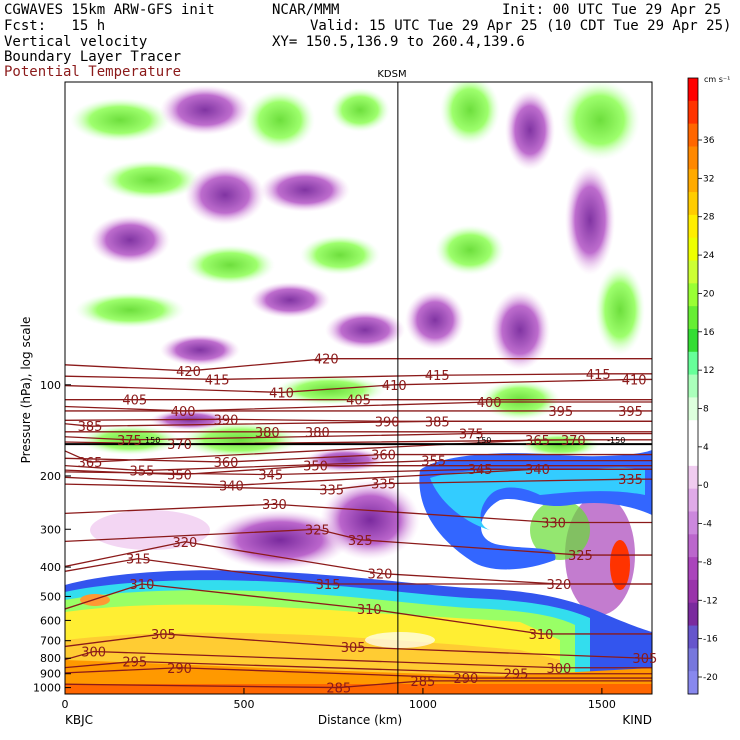 The width and height of the screenshot is (740, 740). What do you see at coordinates (65, 704) in the screenshot?
I see `x-tick-label: 0` at bounding box center [65, 704].